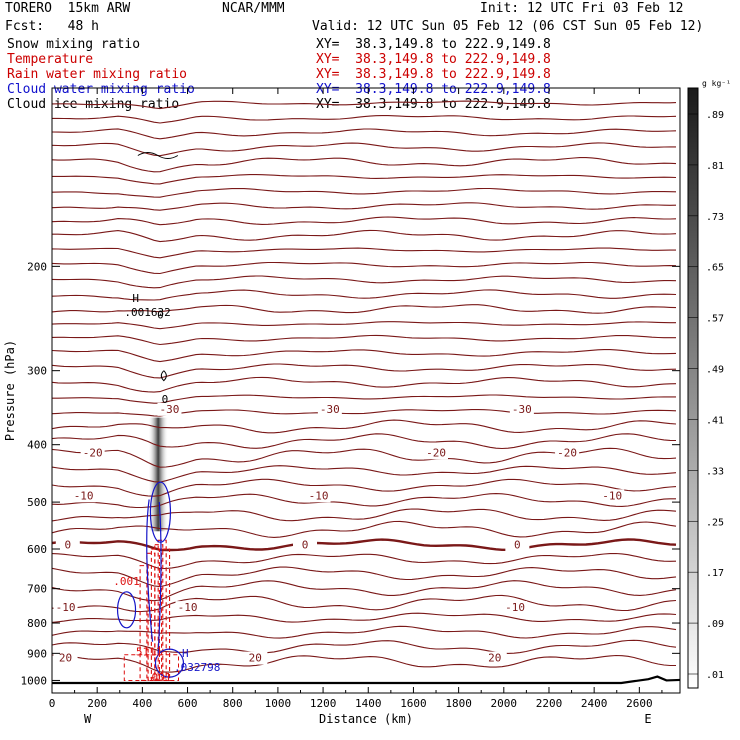 The image size is (740, 740). What do you see at coordinates (101, 89) in the screenshot?
I see `legend-label: Cloud water mixing ratio` at bounding box center [101, 89].